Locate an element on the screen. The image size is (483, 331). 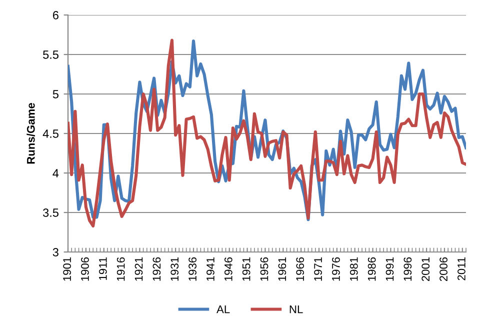
x-tick-label: 1991 is located at coordinates (390, 269).